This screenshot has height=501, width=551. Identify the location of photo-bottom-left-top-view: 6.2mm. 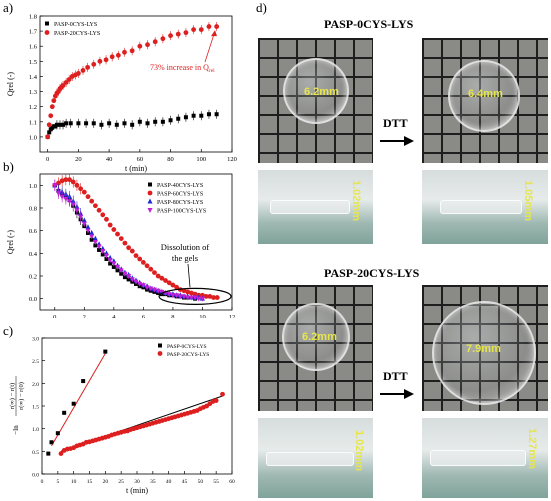
(315, 348).